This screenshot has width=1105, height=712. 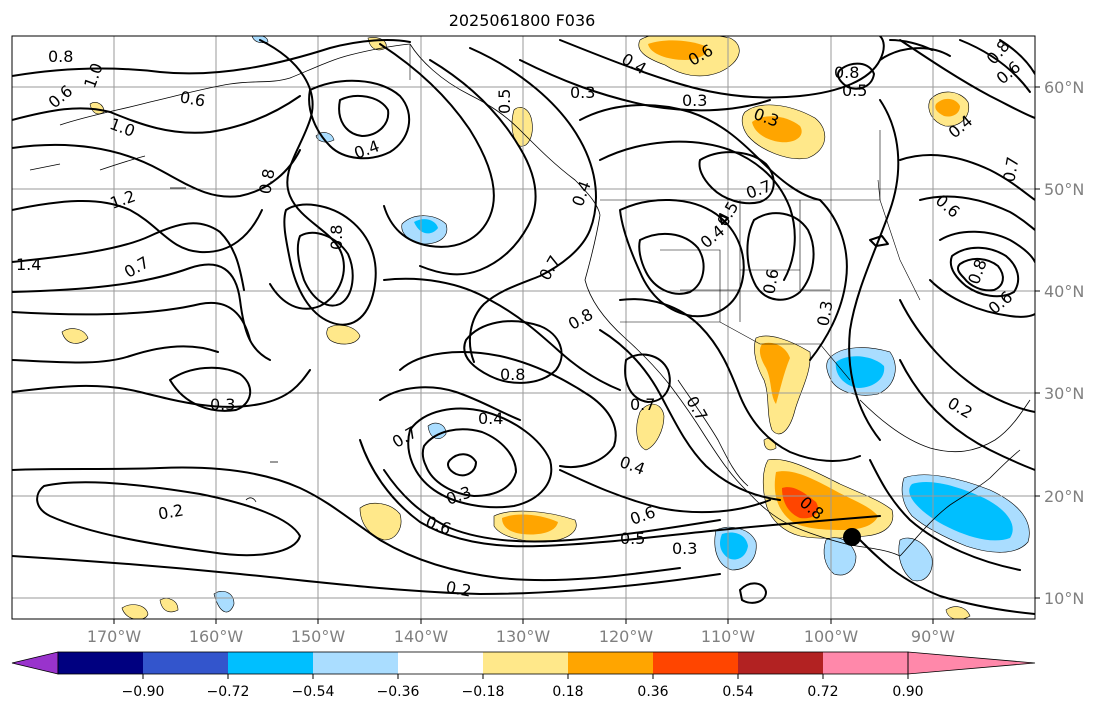 What do you see at coordinates (1064, 496) in the screenshot?
I see `lat-label: 20°N` at bounding box center [1064, 496].